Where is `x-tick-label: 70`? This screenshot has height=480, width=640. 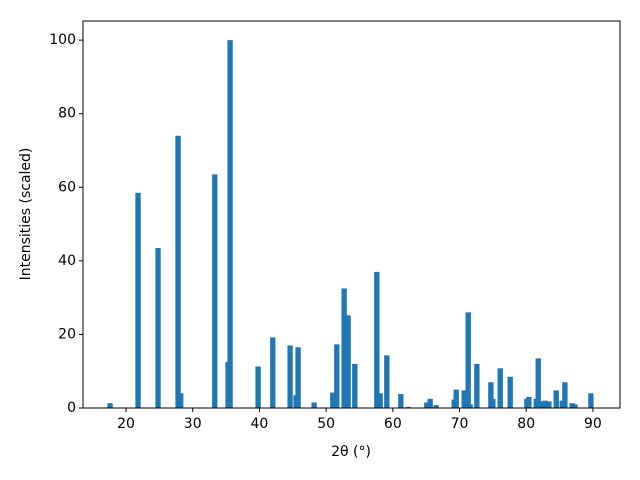
x-tick-label: 70 is located at coordinates (460, 424).